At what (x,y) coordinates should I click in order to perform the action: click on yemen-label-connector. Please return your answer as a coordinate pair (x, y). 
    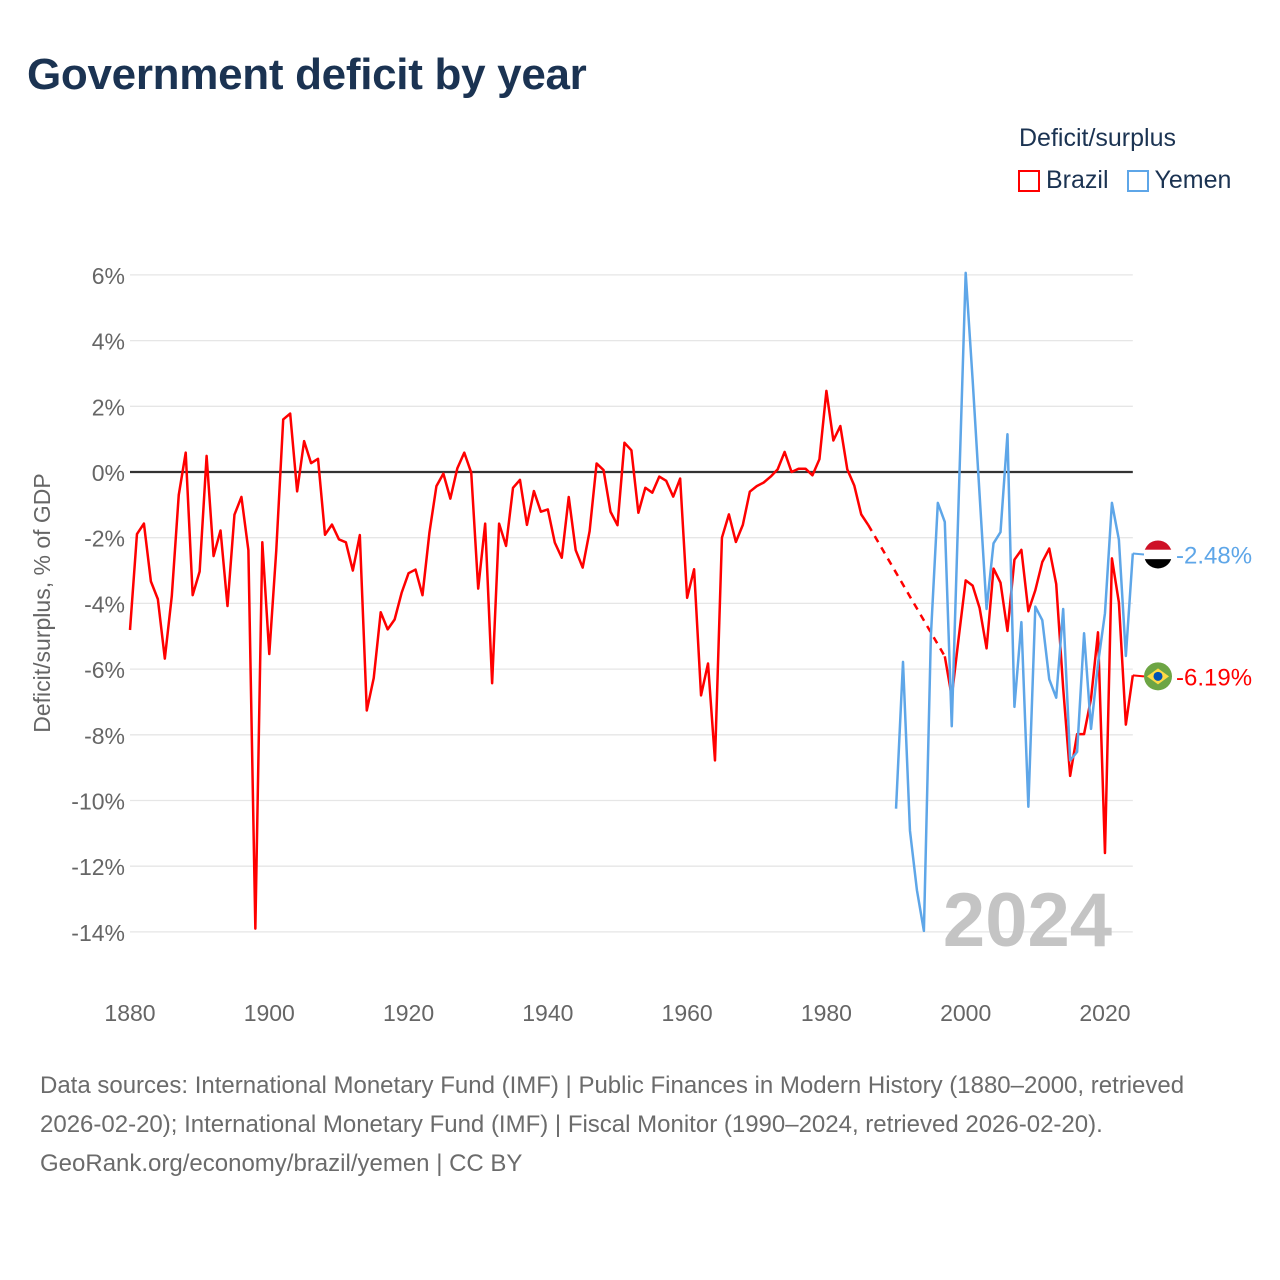
    Looking at the image, I should click on (1138, 554).